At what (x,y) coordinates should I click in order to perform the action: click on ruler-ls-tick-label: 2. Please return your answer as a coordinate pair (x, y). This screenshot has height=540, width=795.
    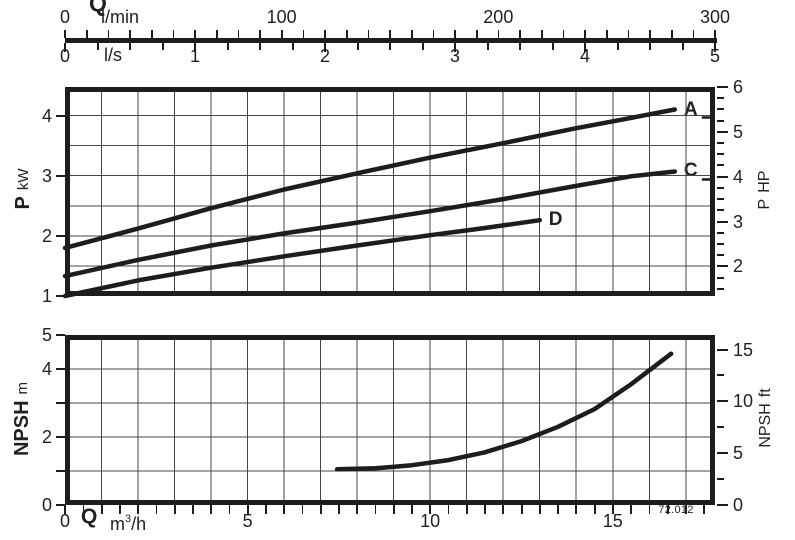
    Looking at the image, I should click on (324, 56).